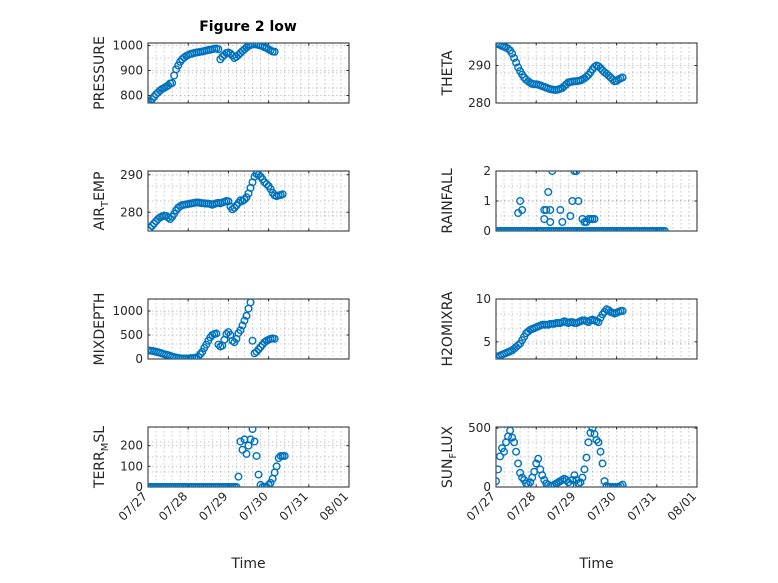 The height and width of the screenshot is (583, 778). I want to click on pressure-series, so click(213, 73).